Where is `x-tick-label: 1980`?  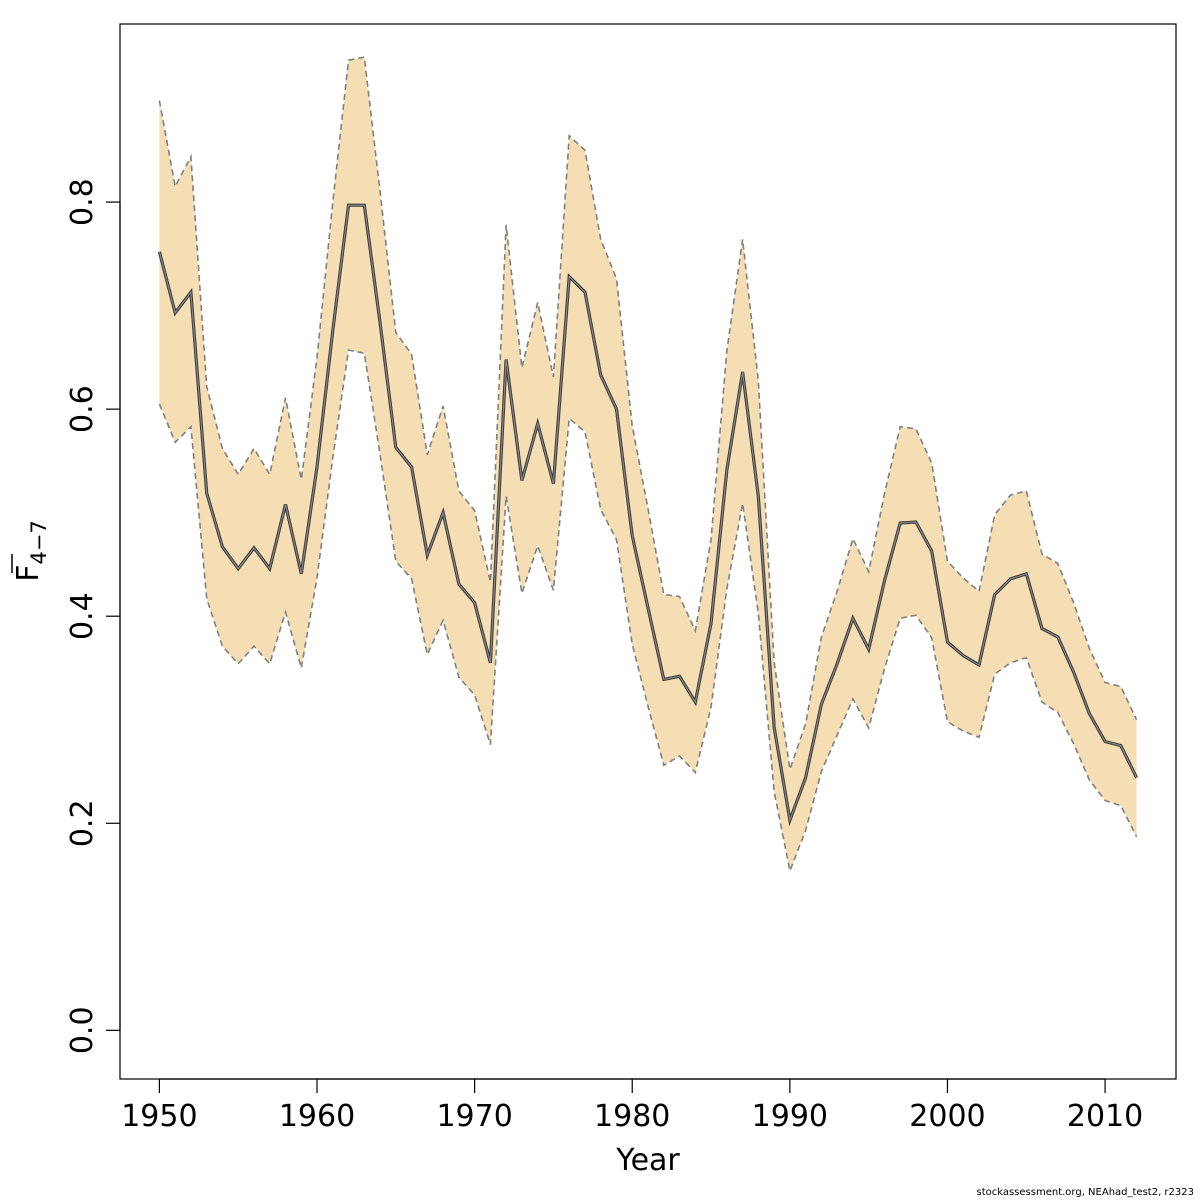 x-tick-label: 1980 is located at coordinates (632, 1116).